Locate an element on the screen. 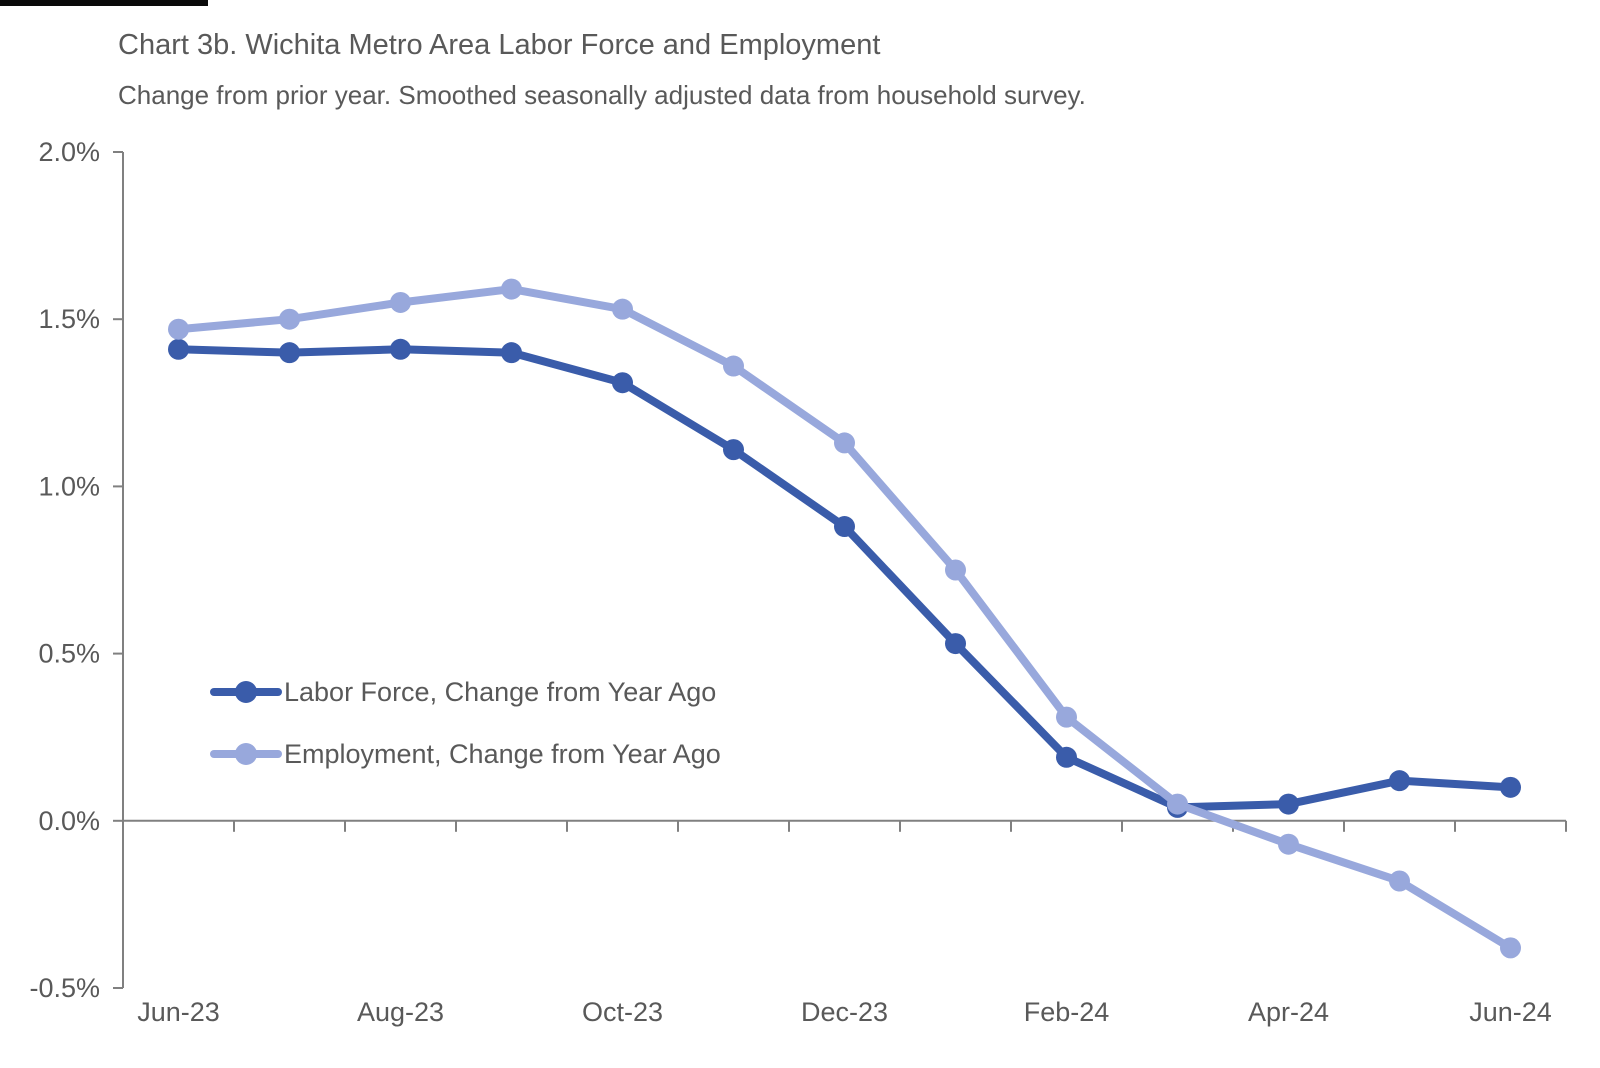 The height and width of the screenshot is (1068, 1600). y-axis-tick-label: -0.5% is located at coordinates (64, 988).